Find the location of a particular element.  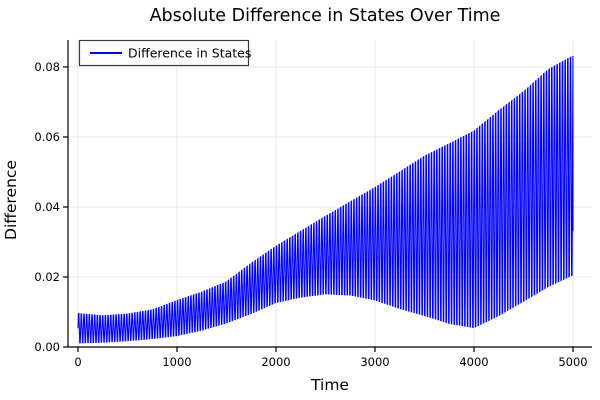

x-tick-label: 3000 is located at coordinates (374, 362).